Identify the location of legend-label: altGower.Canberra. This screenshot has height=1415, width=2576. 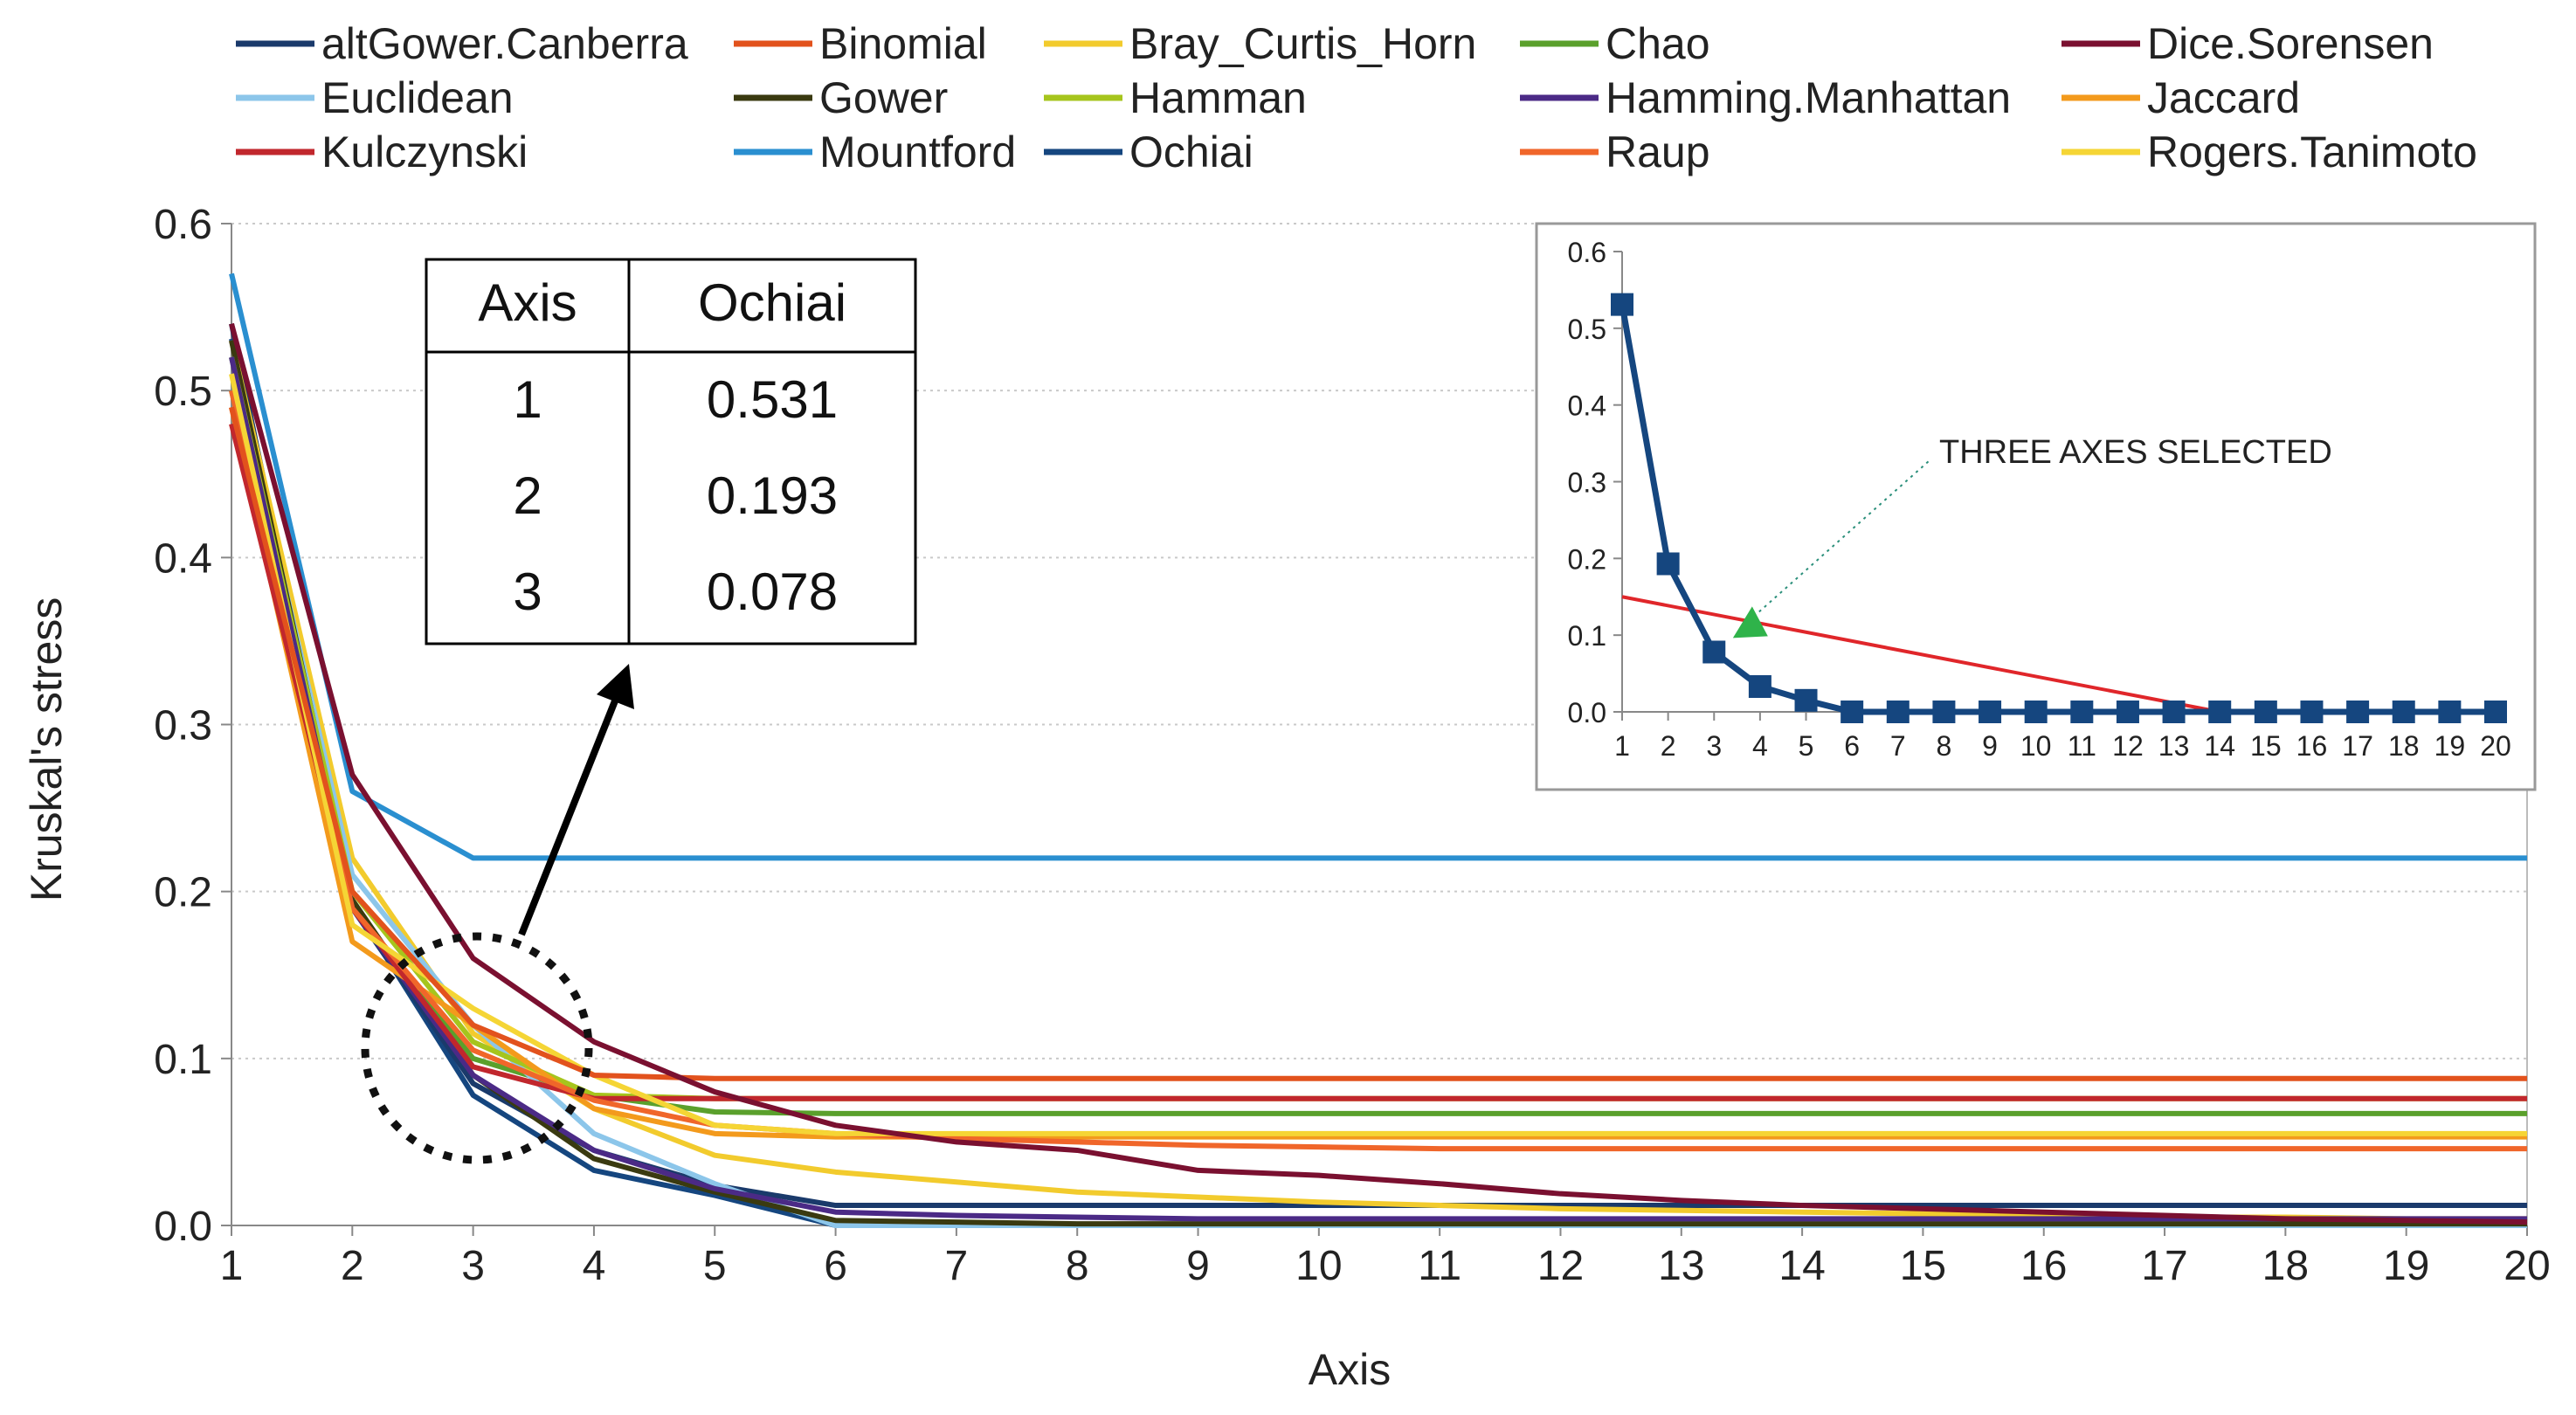
(504, 43).